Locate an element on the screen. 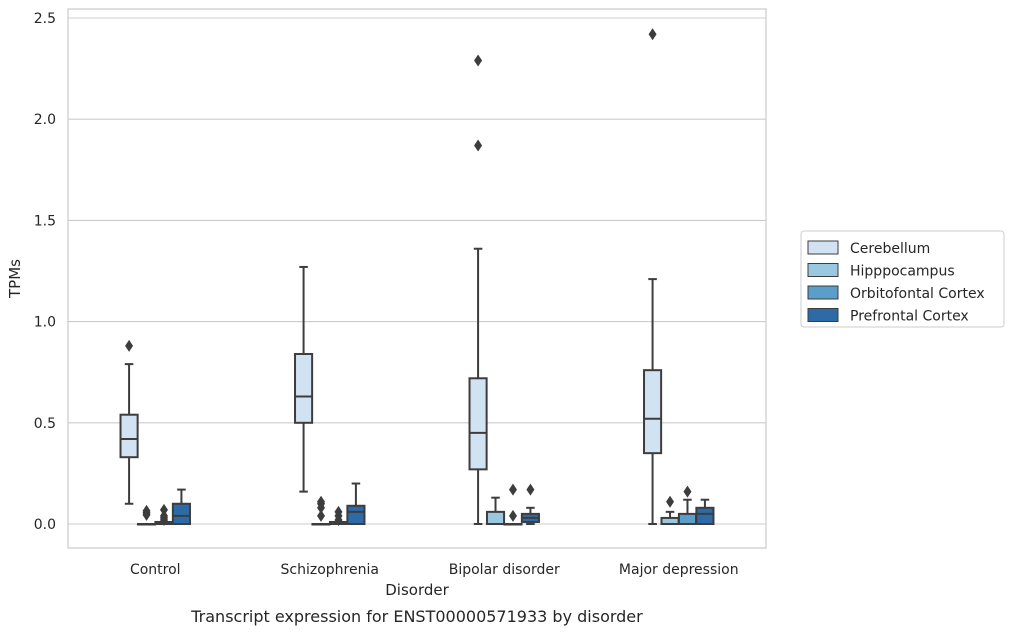  x-axis-label: Disorder is located at coordinates (417, 590).